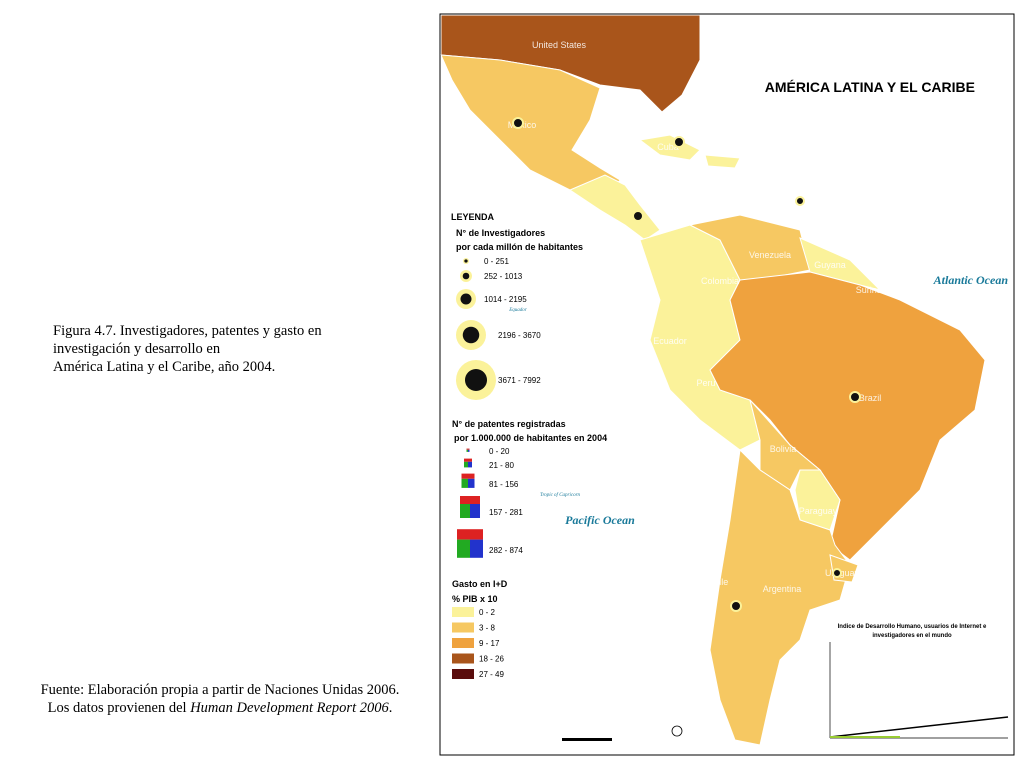 The width and height of the screenshot is (1024, 768). I want to click on legend-heading: N° de patentes registradas, so click(509, 424).